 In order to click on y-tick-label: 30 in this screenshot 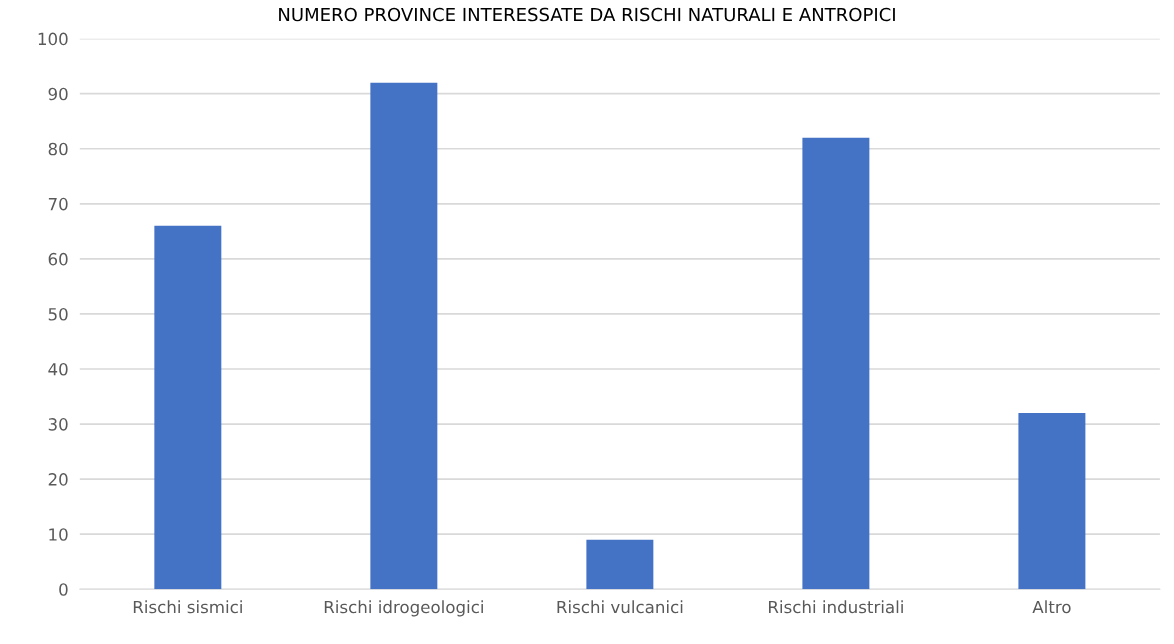, I will do `click(58, 424)`.